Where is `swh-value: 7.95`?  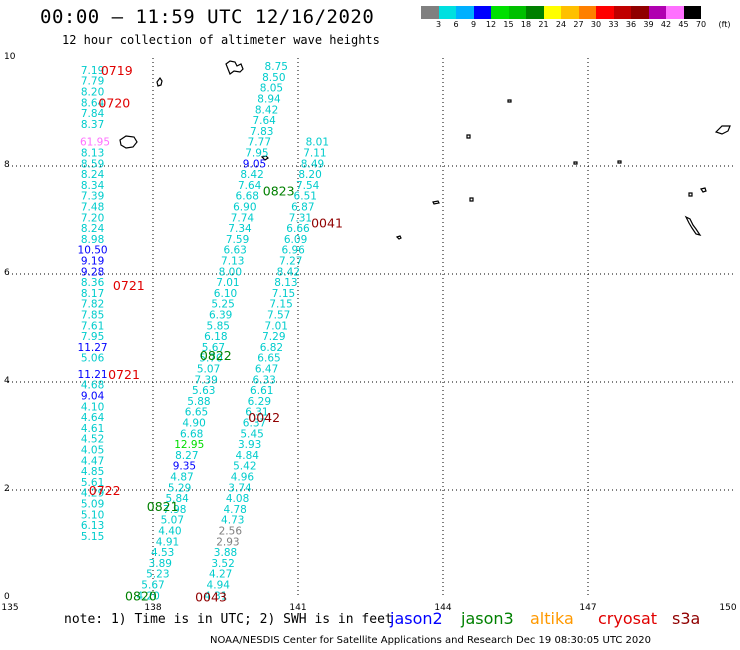 swh-value: 7.95 is located at coordinates (92, 337).